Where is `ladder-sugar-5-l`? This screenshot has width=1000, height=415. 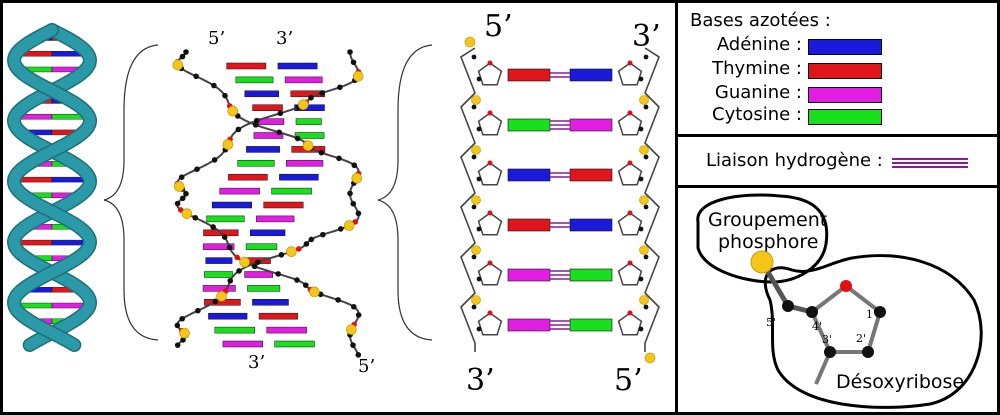 ladder-sugar-5-l is located at coordinates (490, 324).